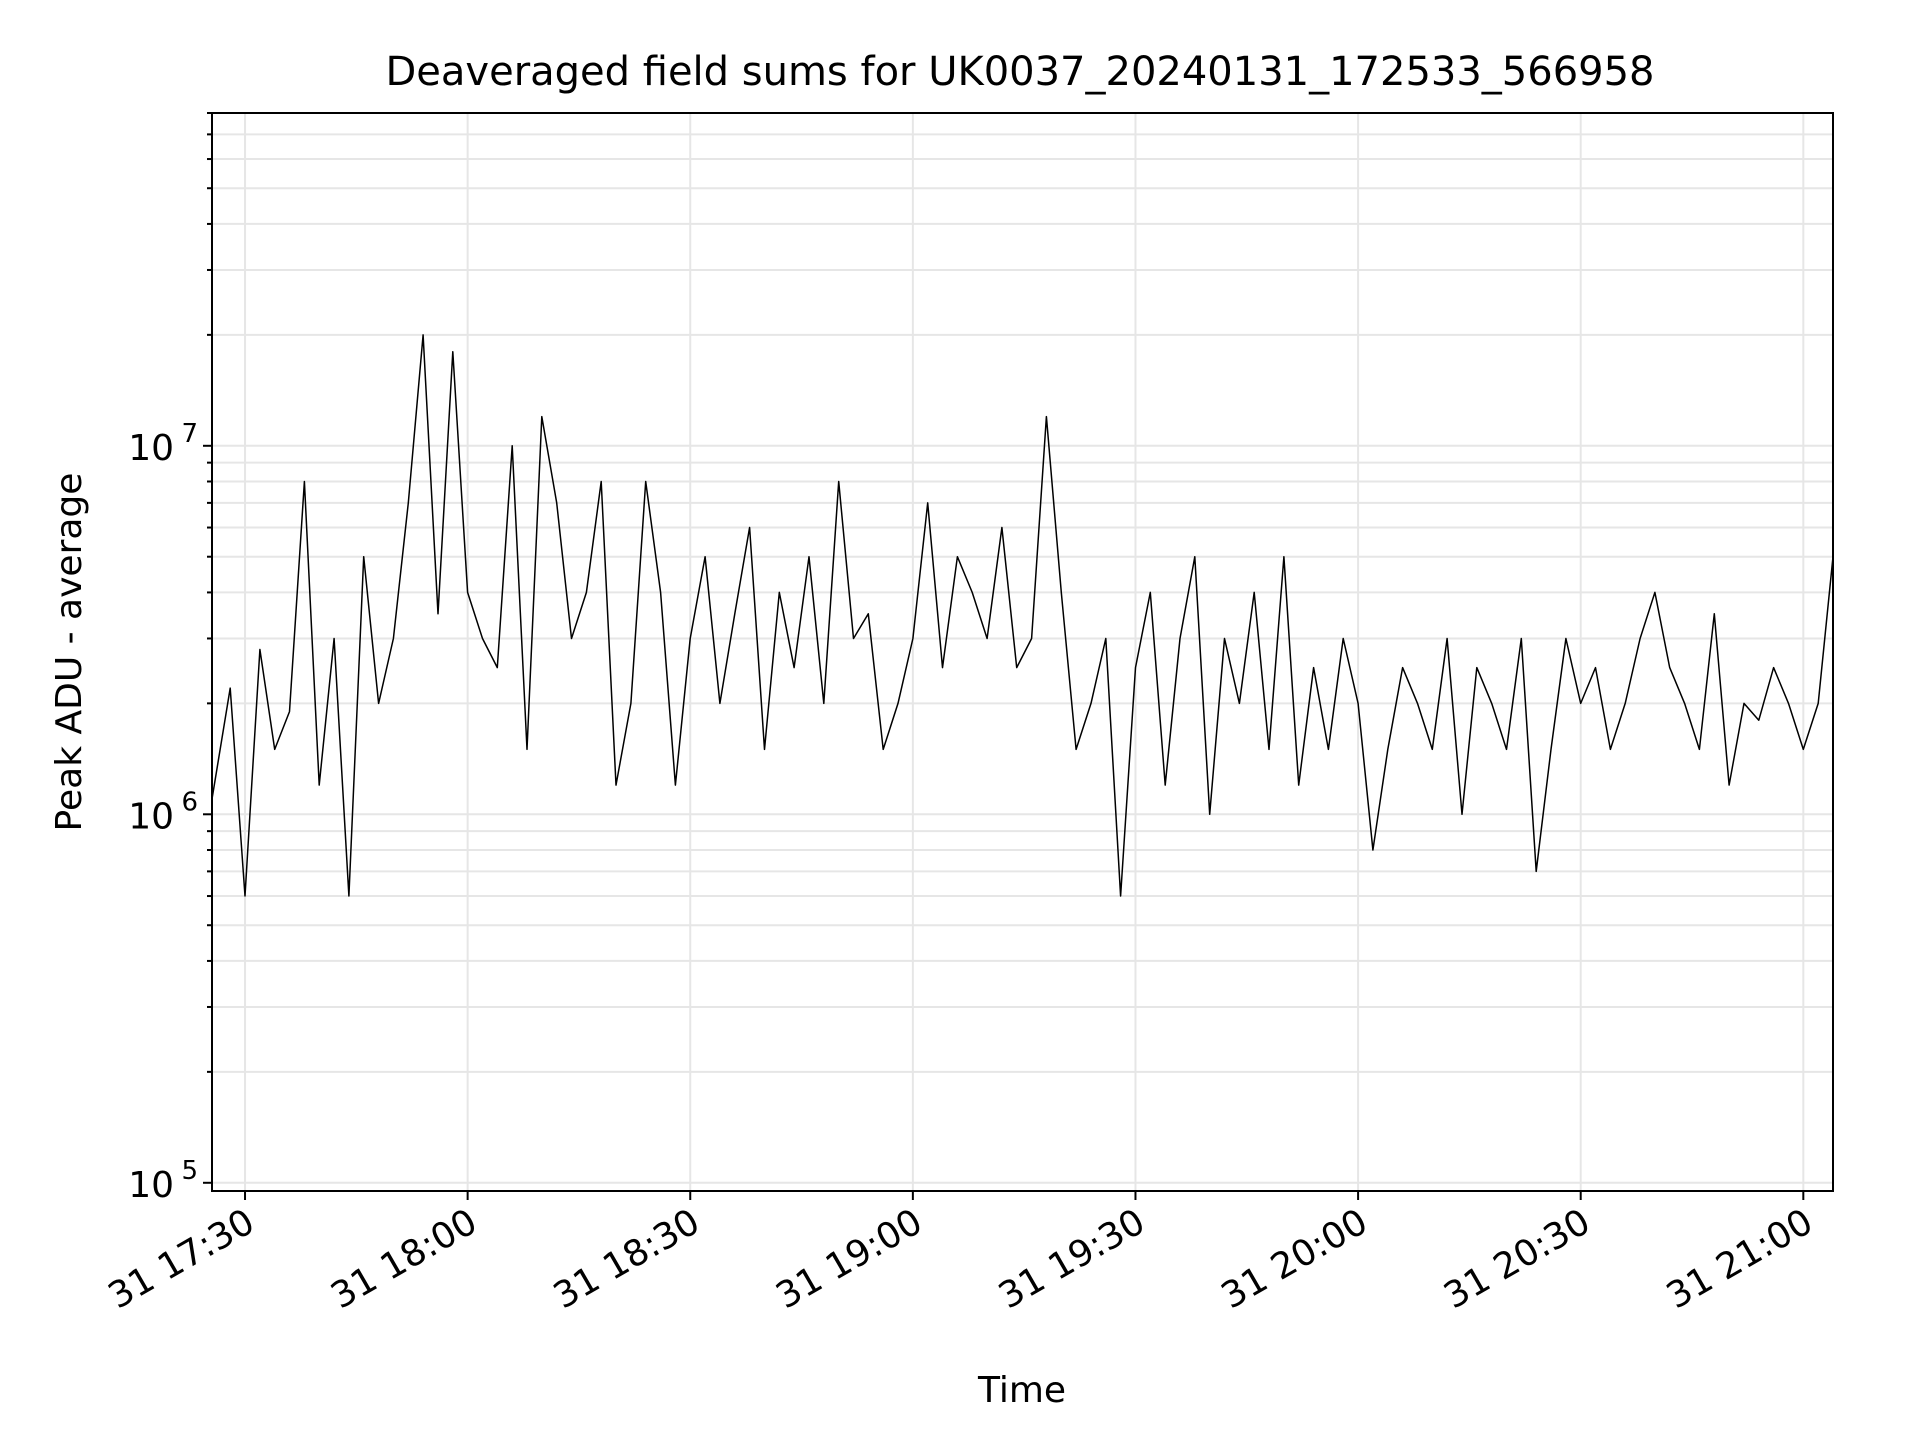  What do you see at coordinates (182, 1259) in the screenshot?
I see `x-tick-label: 31 17:30` at bounding box center [182, 1259].